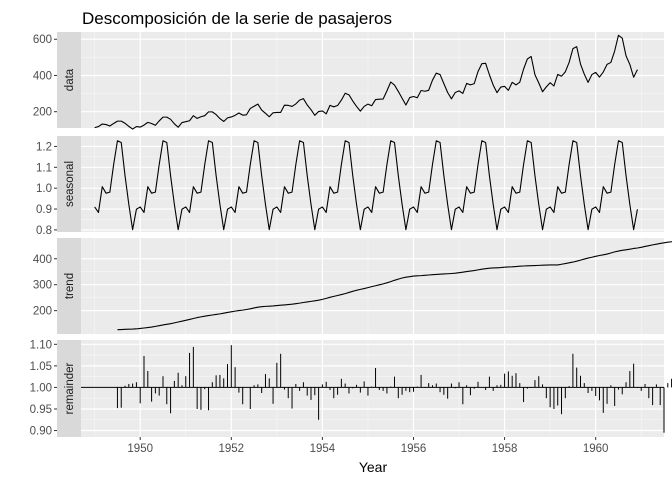 Image resolution: width=672 pixels, height=480 pixels. I want to click on y-tick-label: 0.90, so click(41, 432).